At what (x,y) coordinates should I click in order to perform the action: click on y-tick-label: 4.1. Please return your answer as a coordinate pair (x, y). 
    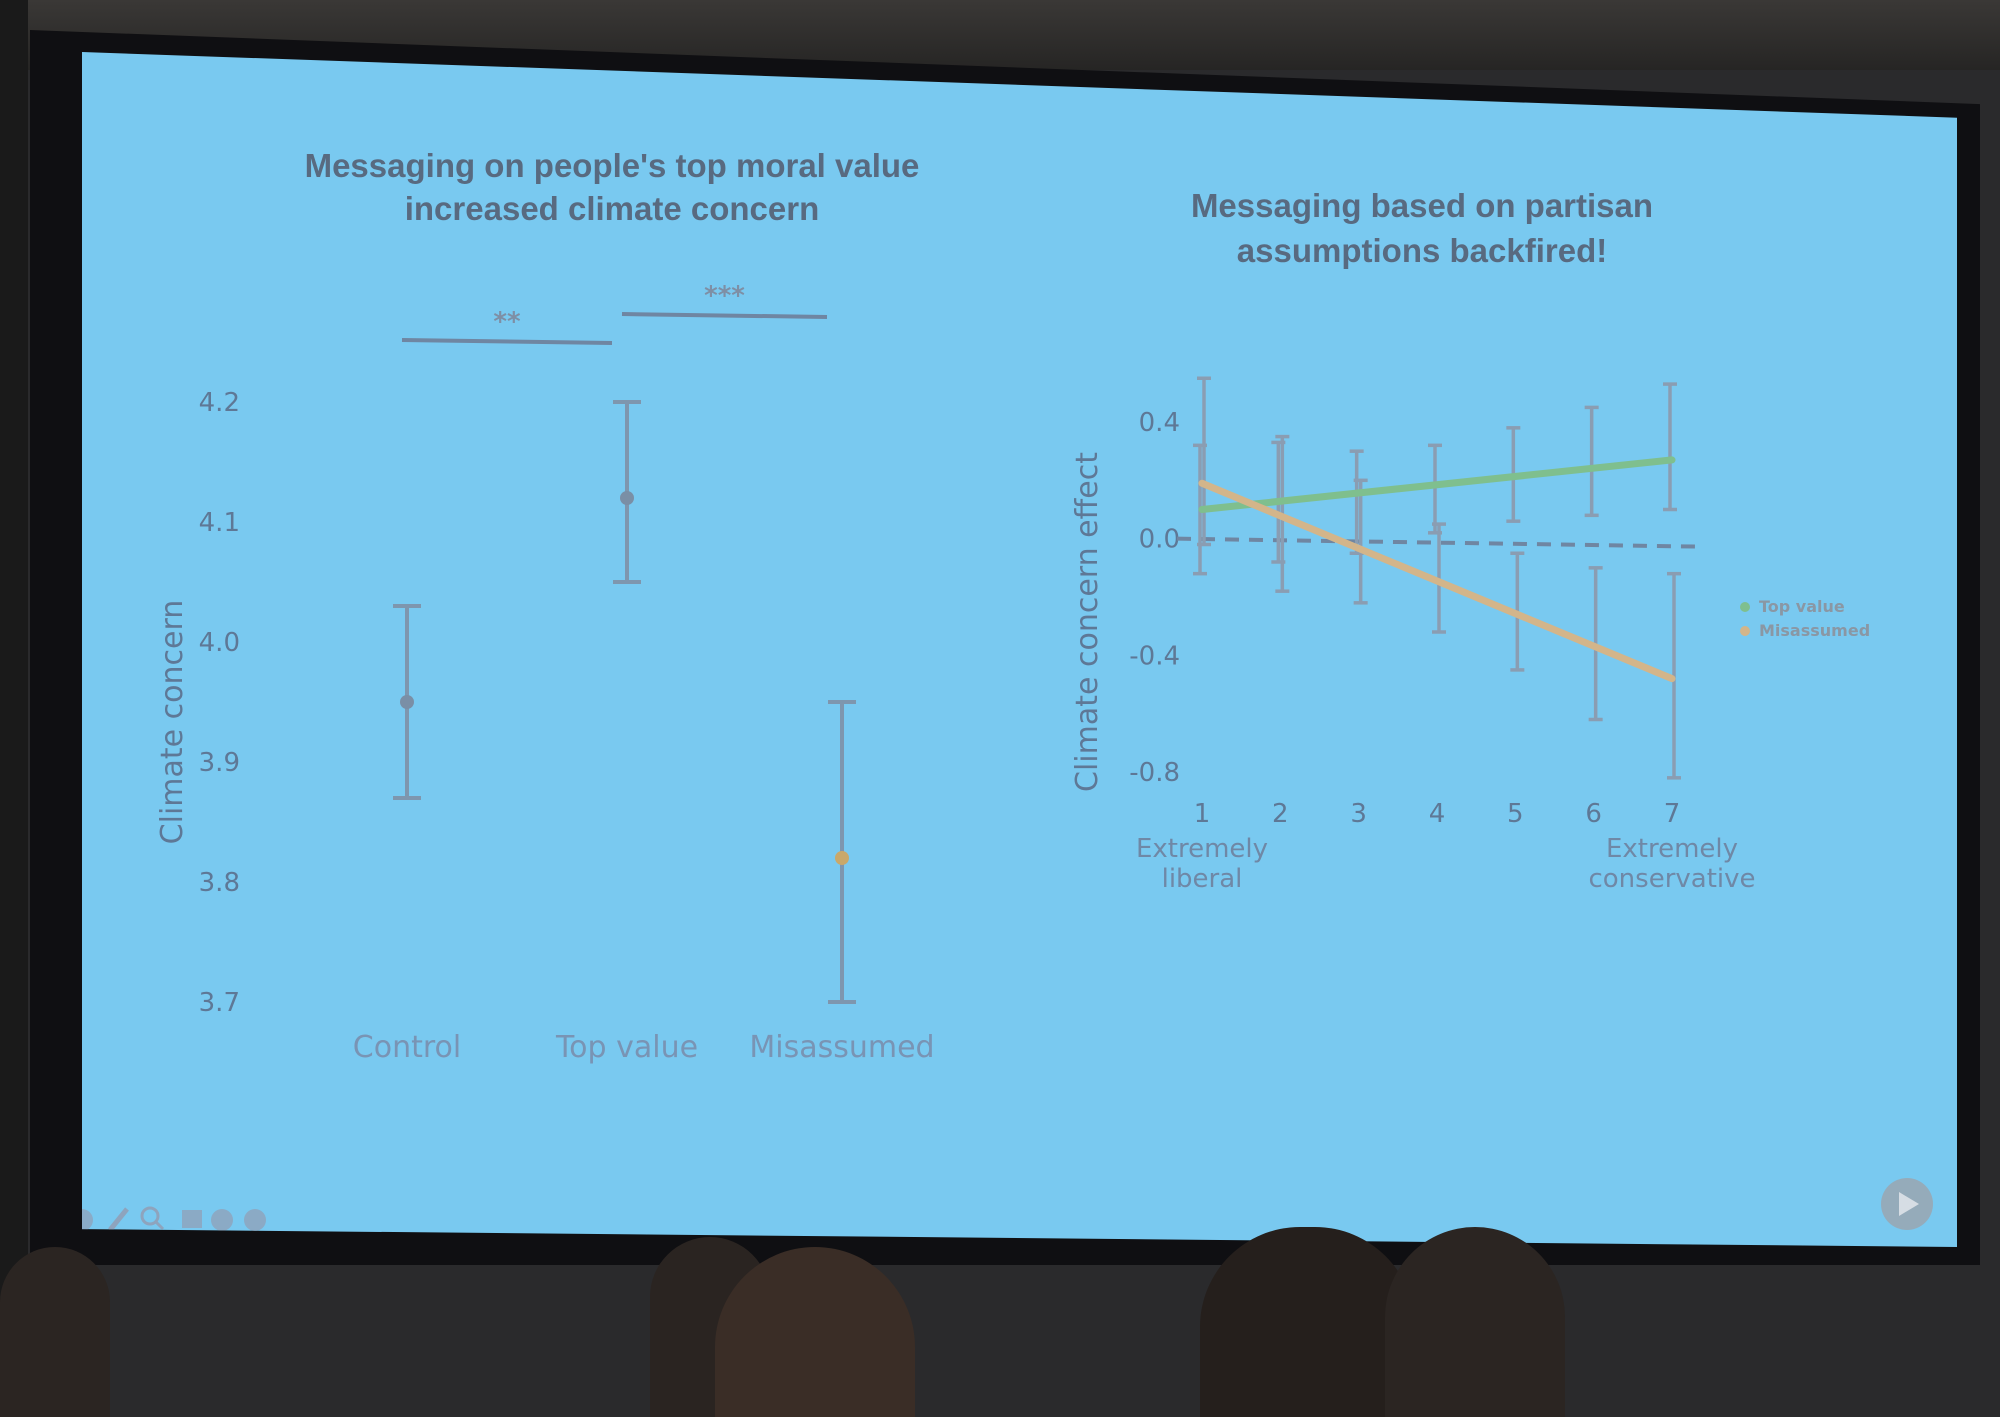
    Looking at the image, I should click on (219, 523).